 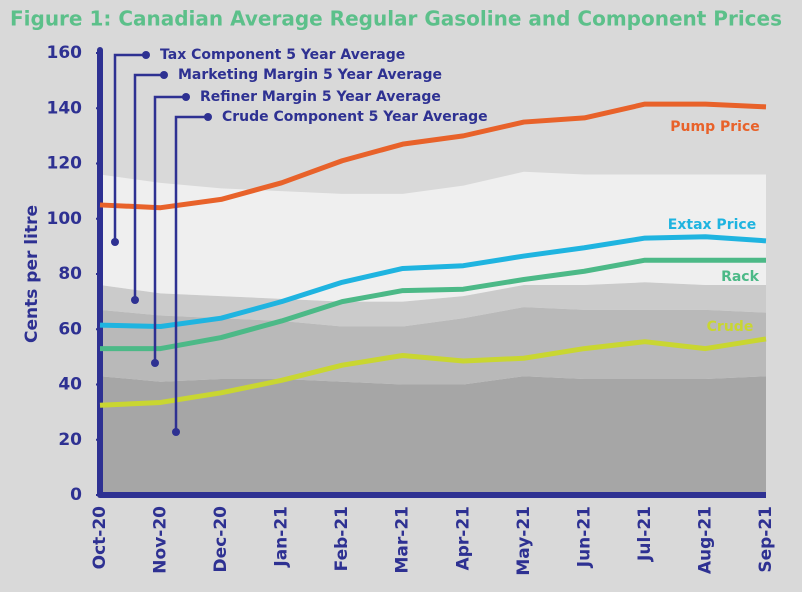 I want to click on x-tick-label: Nov-20, so click(x=161, y=540).